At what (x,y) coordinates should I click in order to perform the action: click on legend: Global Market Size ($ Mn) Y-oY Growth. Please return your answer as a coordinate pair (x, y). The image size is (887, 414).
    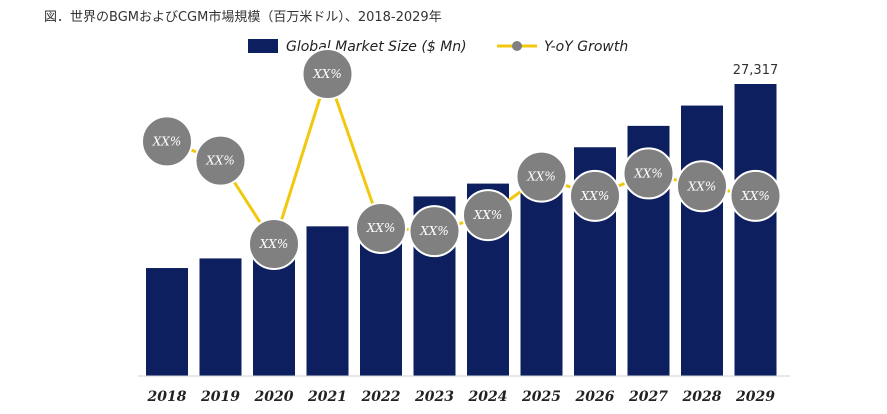
    Looking at the image, I should click on (438, 47).